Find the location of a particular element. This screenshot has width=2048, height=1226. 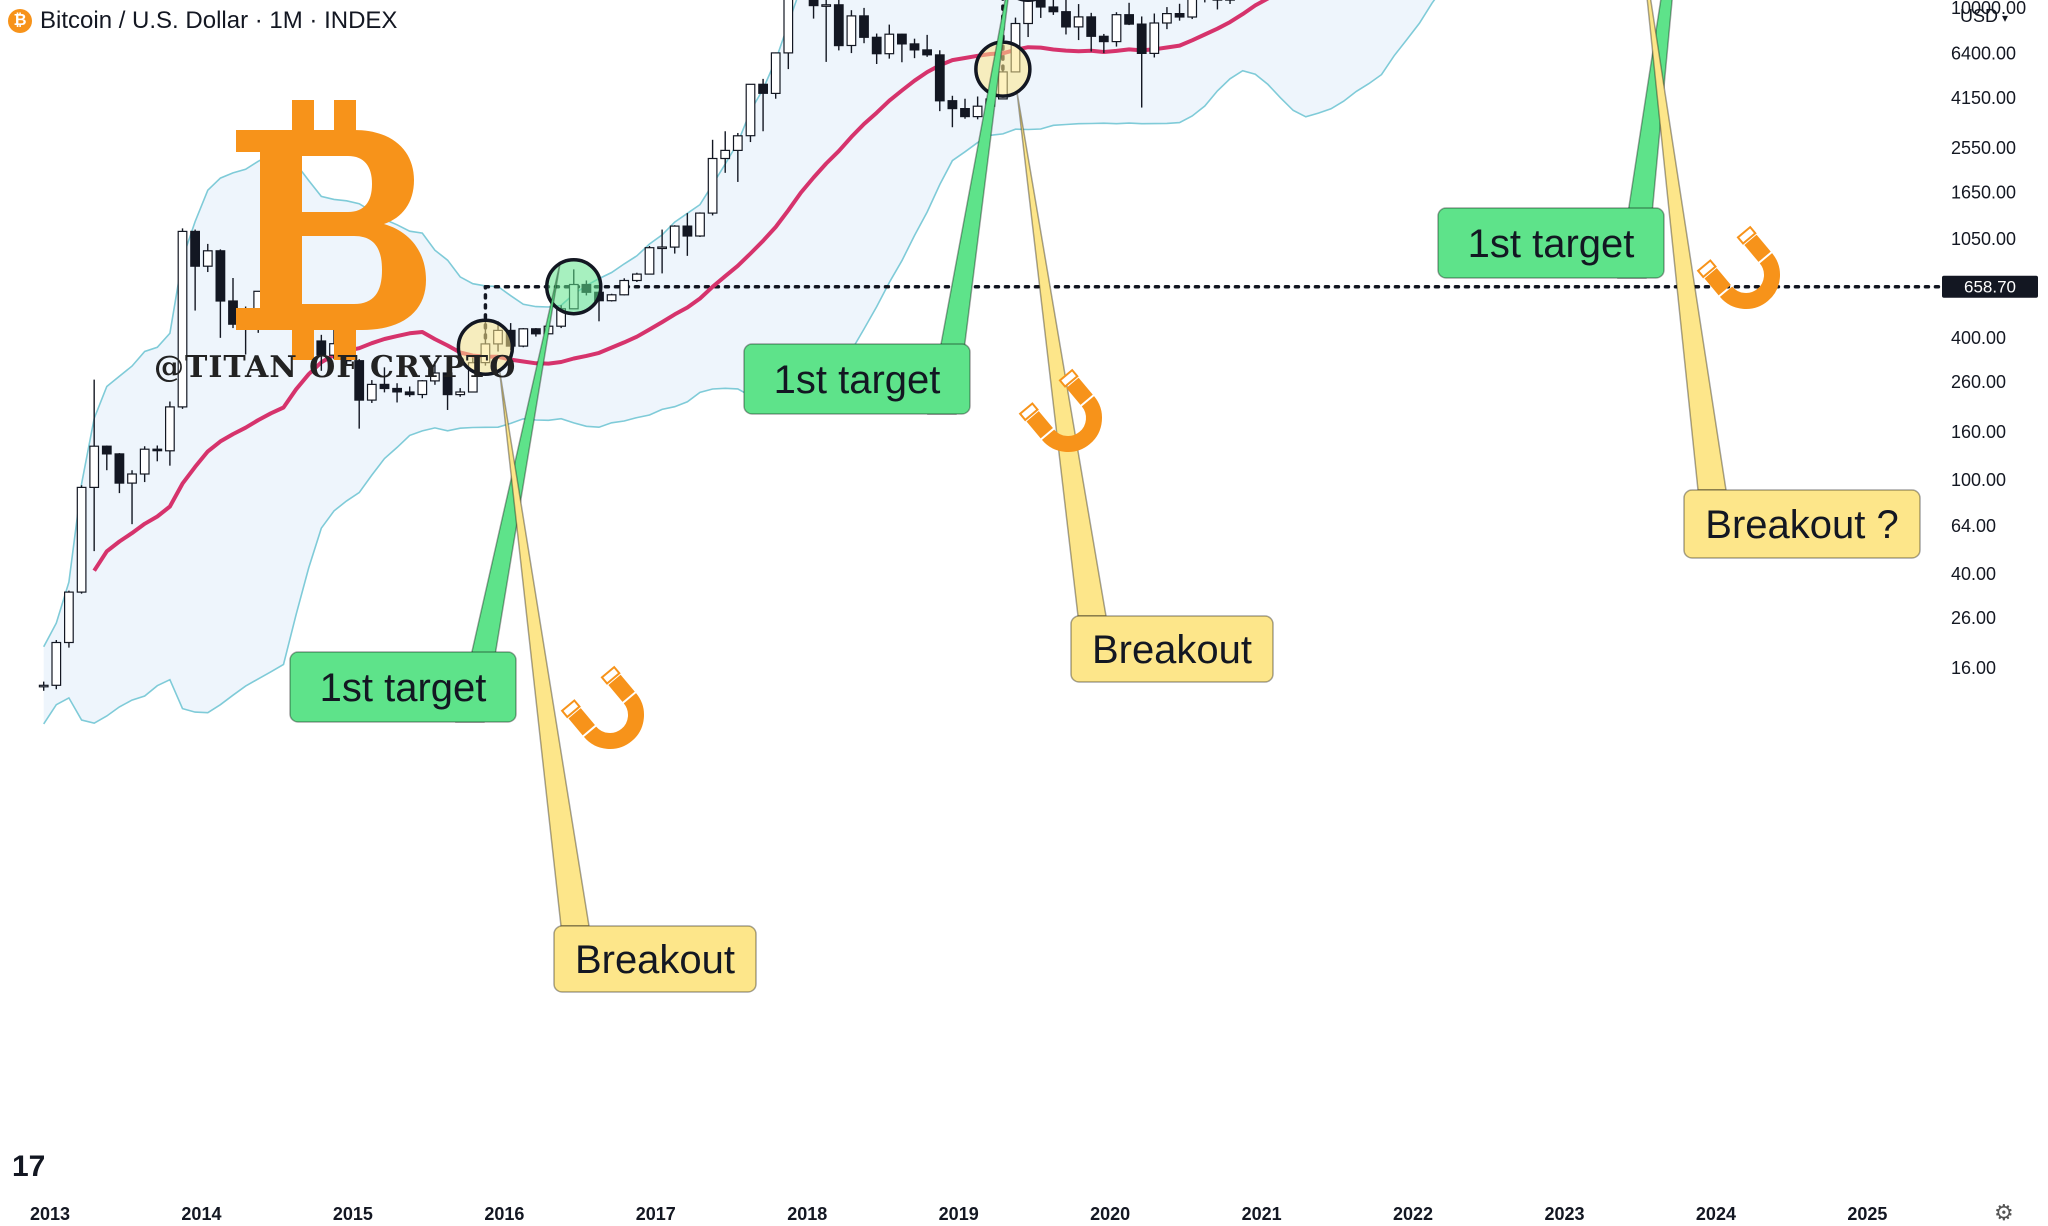

price-label: 658.70 is located at coordinates (1990, 286).